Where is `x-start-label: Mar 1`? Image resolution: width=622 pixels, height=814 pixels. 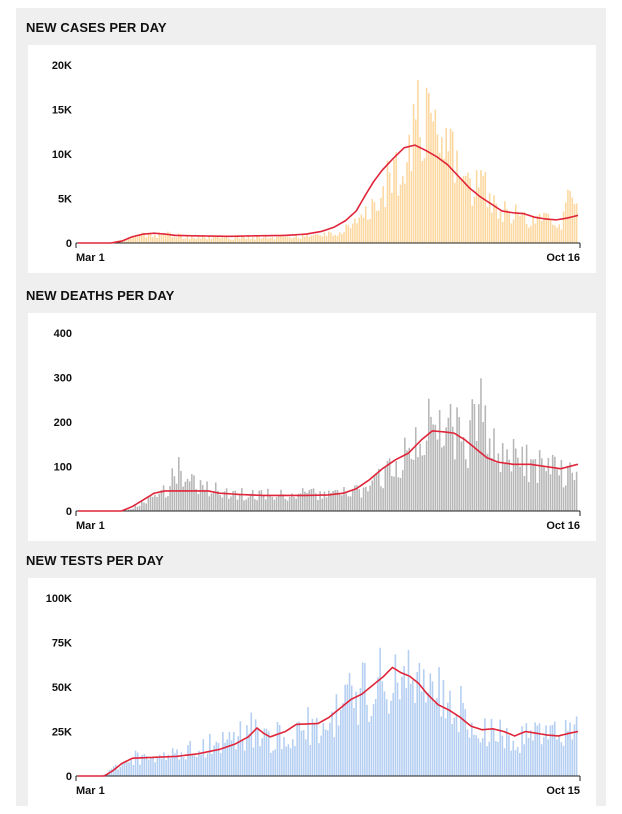 x-start-label: Mar 1 is located at coordinates (90, 258).